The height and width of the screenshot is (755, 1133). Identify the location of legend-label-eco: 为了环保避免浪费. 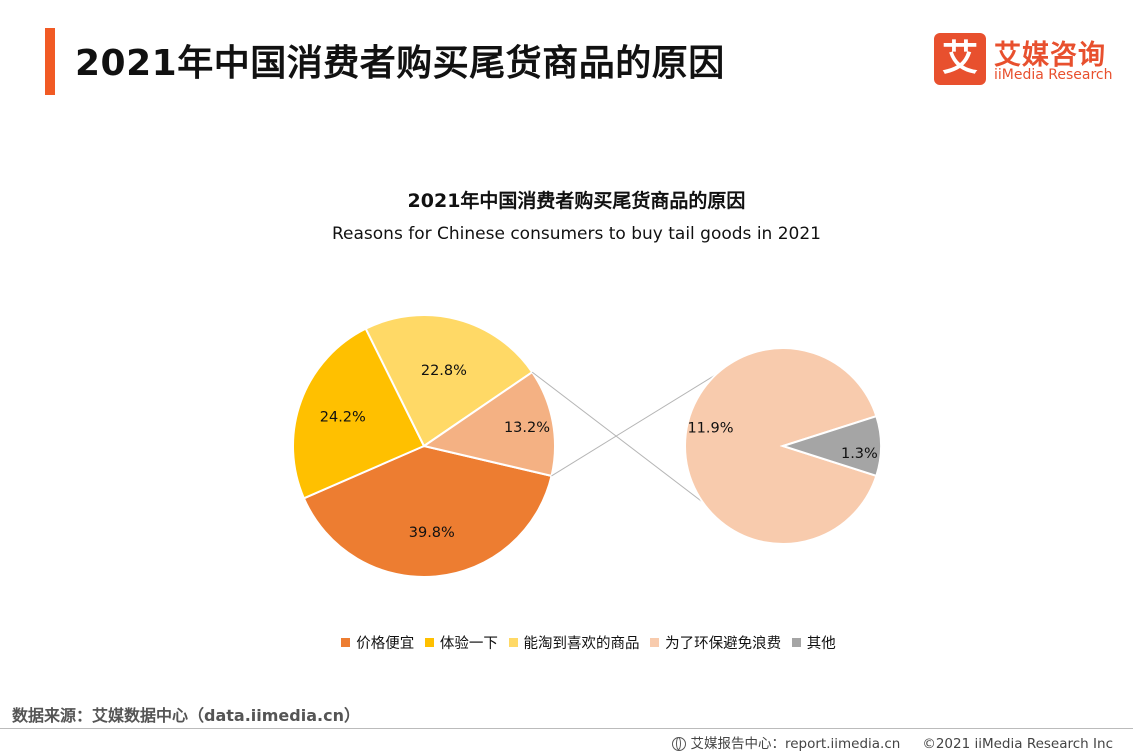
(723, 644).